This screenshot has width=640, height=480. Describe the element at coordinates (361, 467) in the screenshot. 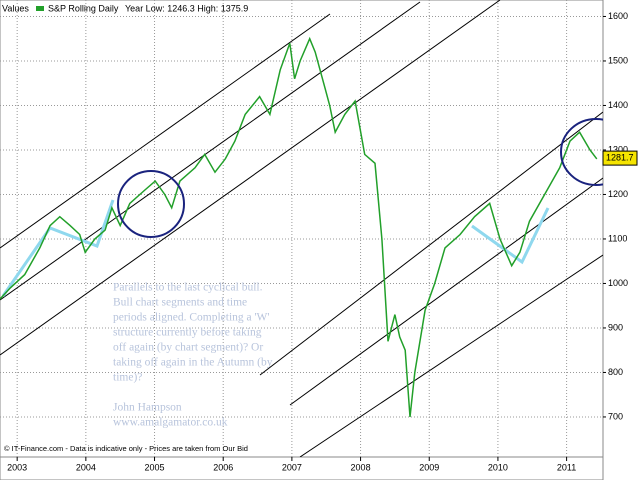

I see `x-tick-label: 2008` at that location.